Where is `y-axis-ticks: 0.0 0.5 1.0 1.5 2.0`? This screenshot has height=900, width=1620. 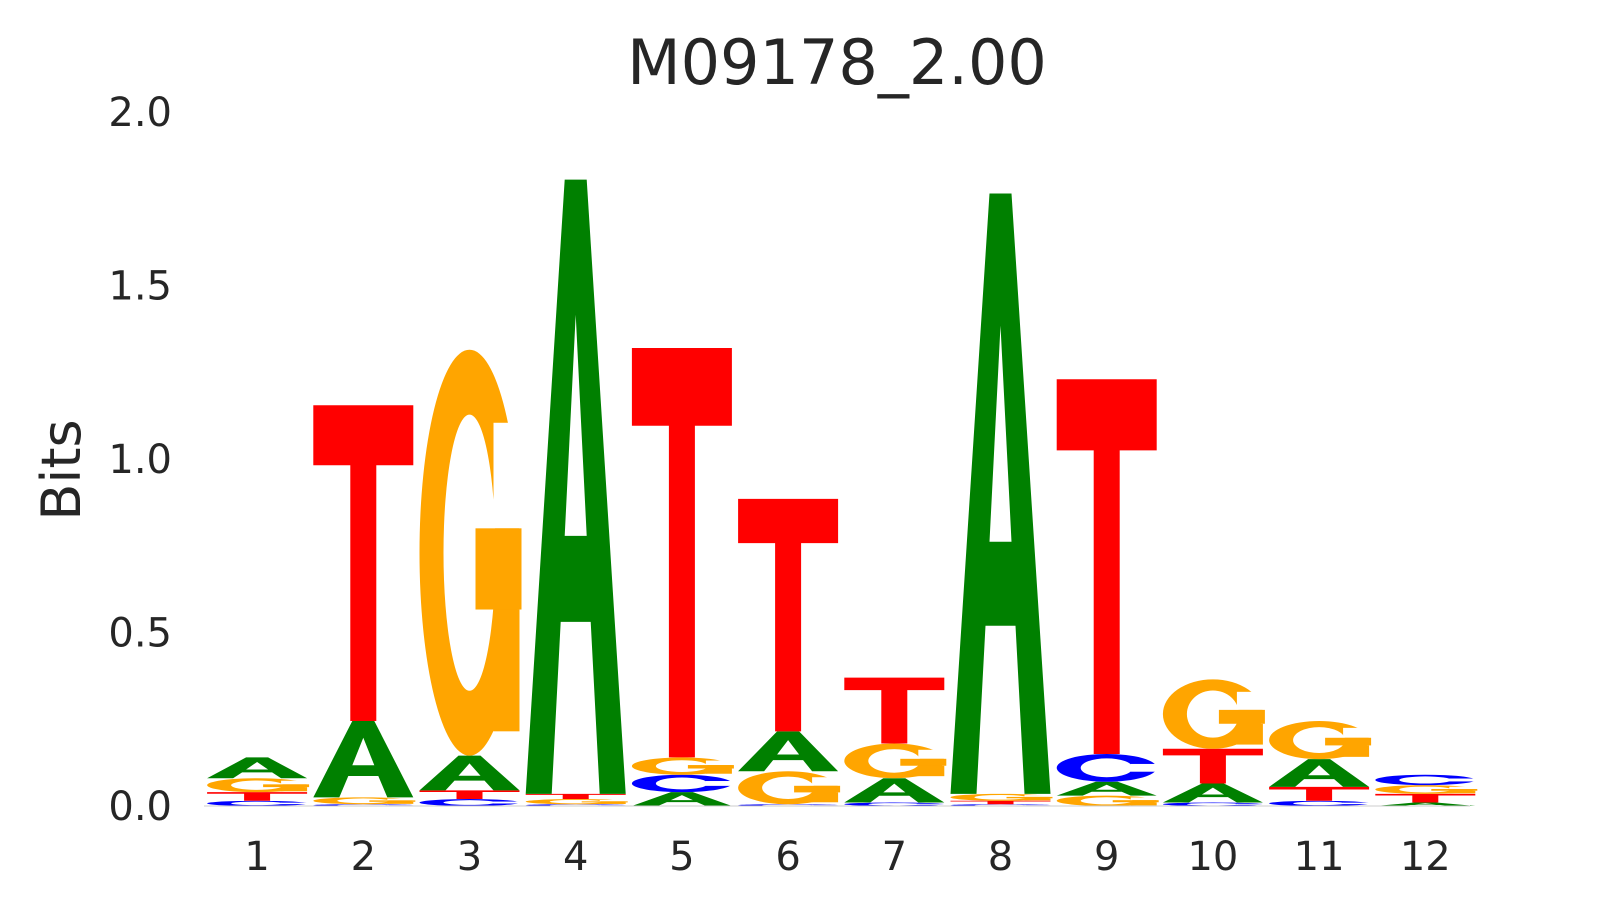 y-axis-ticks: 0.0 0.5 1.0 1.5 2.0 is located at coordinates (140, 460).